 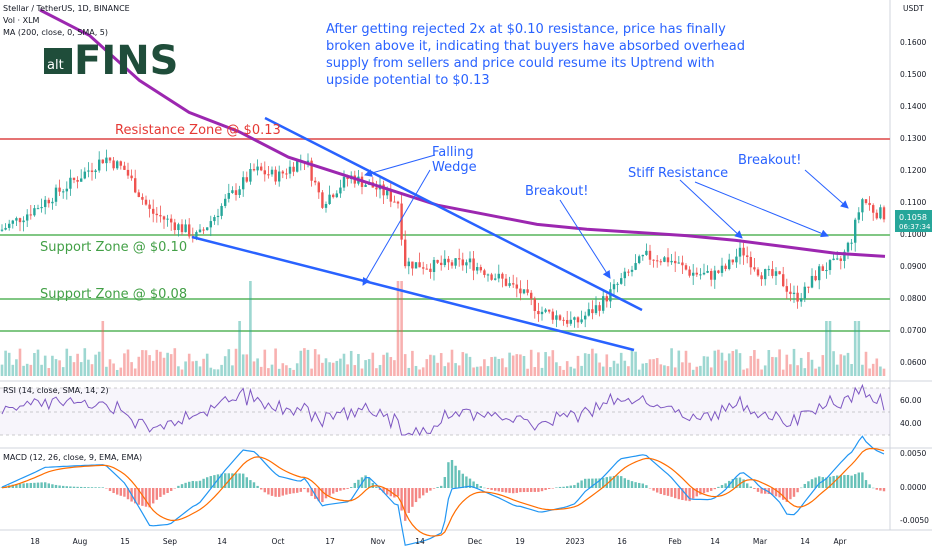 What do you see at coordinates (760, 541) in the screenshot?
I see `time-tick: Mar` at bounding box center [760, 541].